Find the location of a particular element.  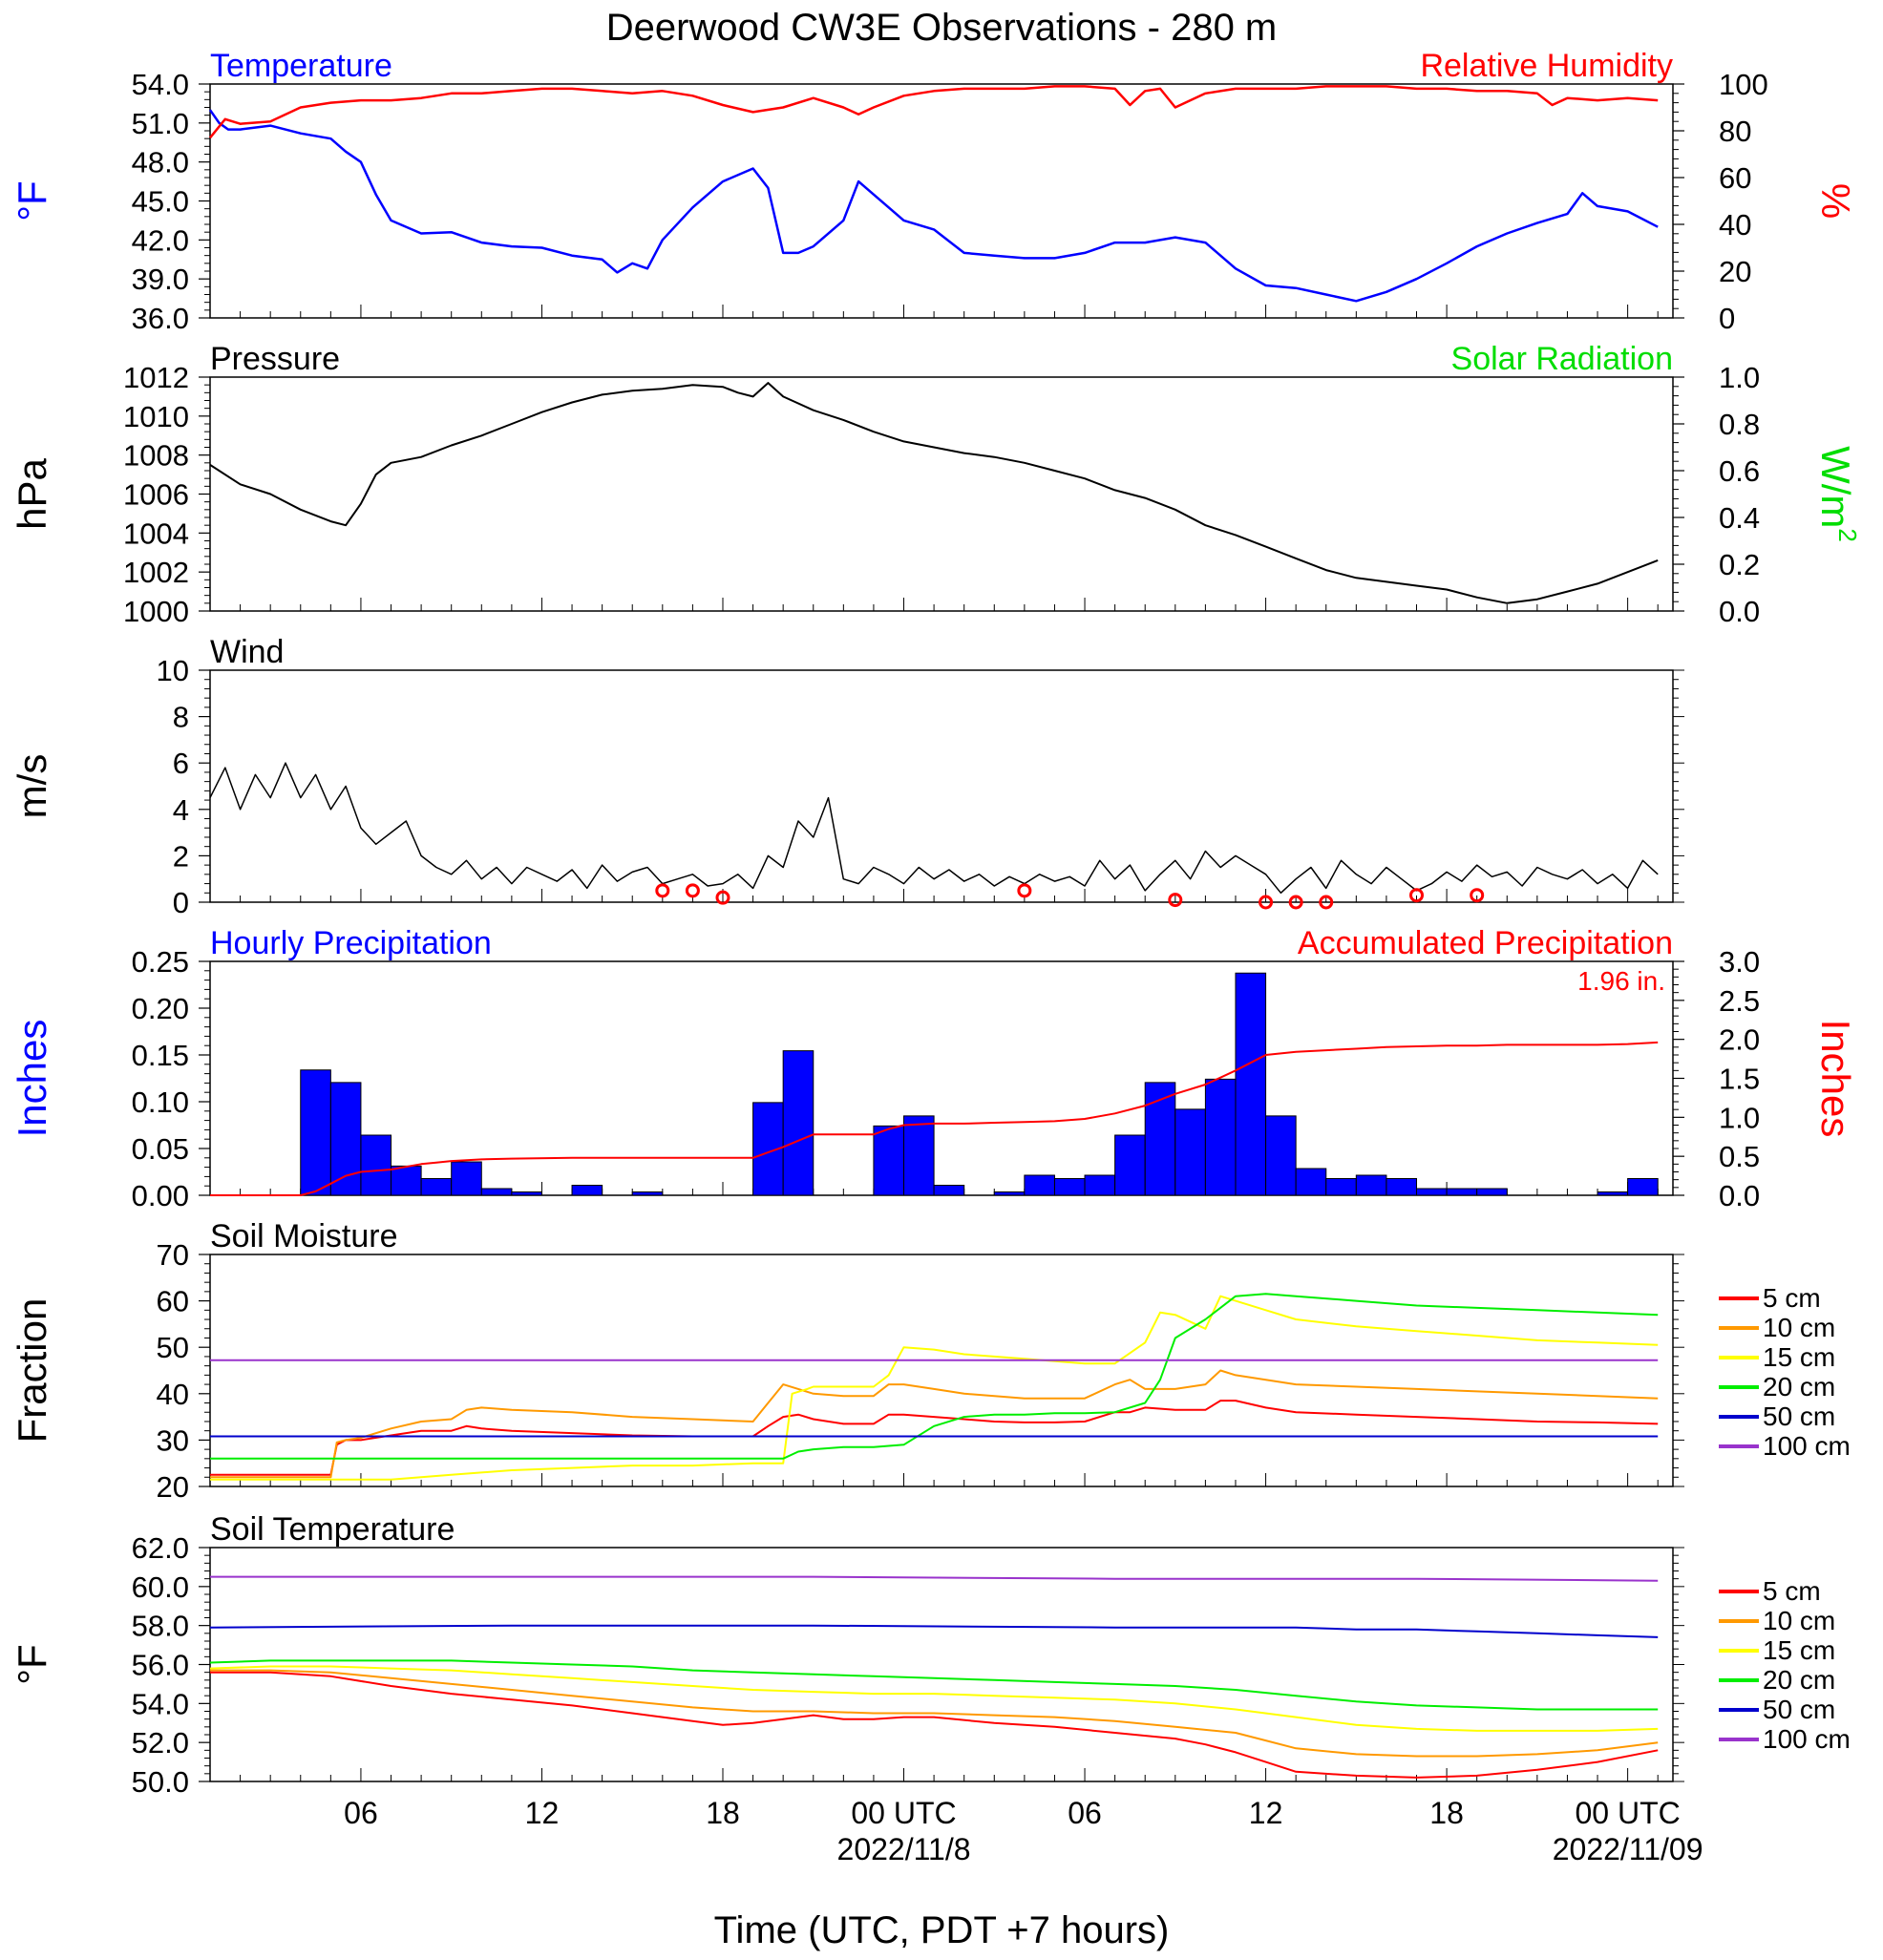

y-tick-label: 4 is located at coordinates (181, 810).